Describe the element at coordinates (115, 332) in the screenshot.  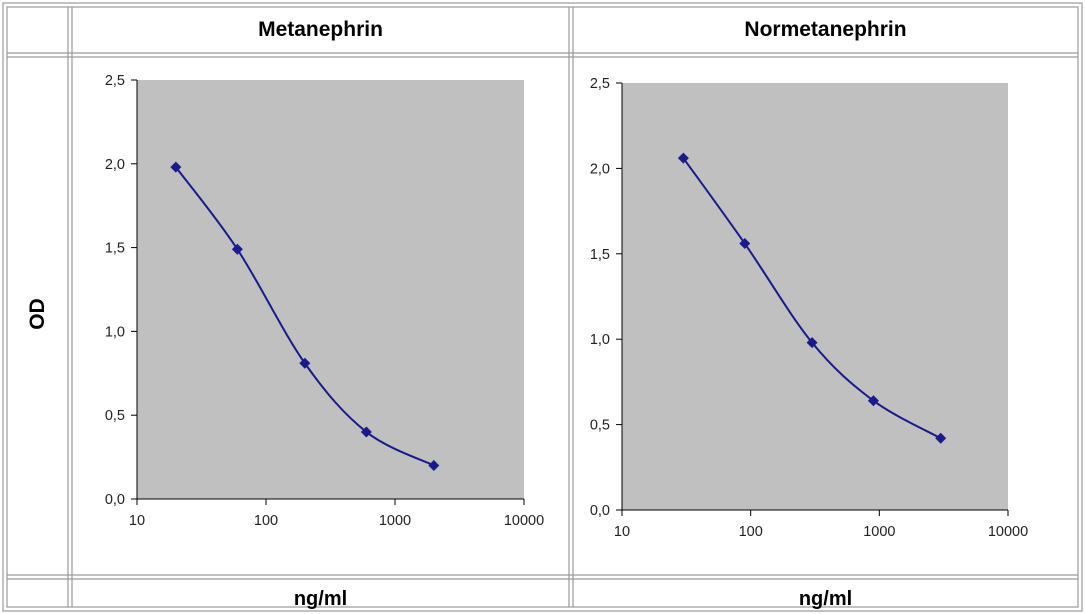
I see `metanephrin-y-tick-label: 1,0` at that location.